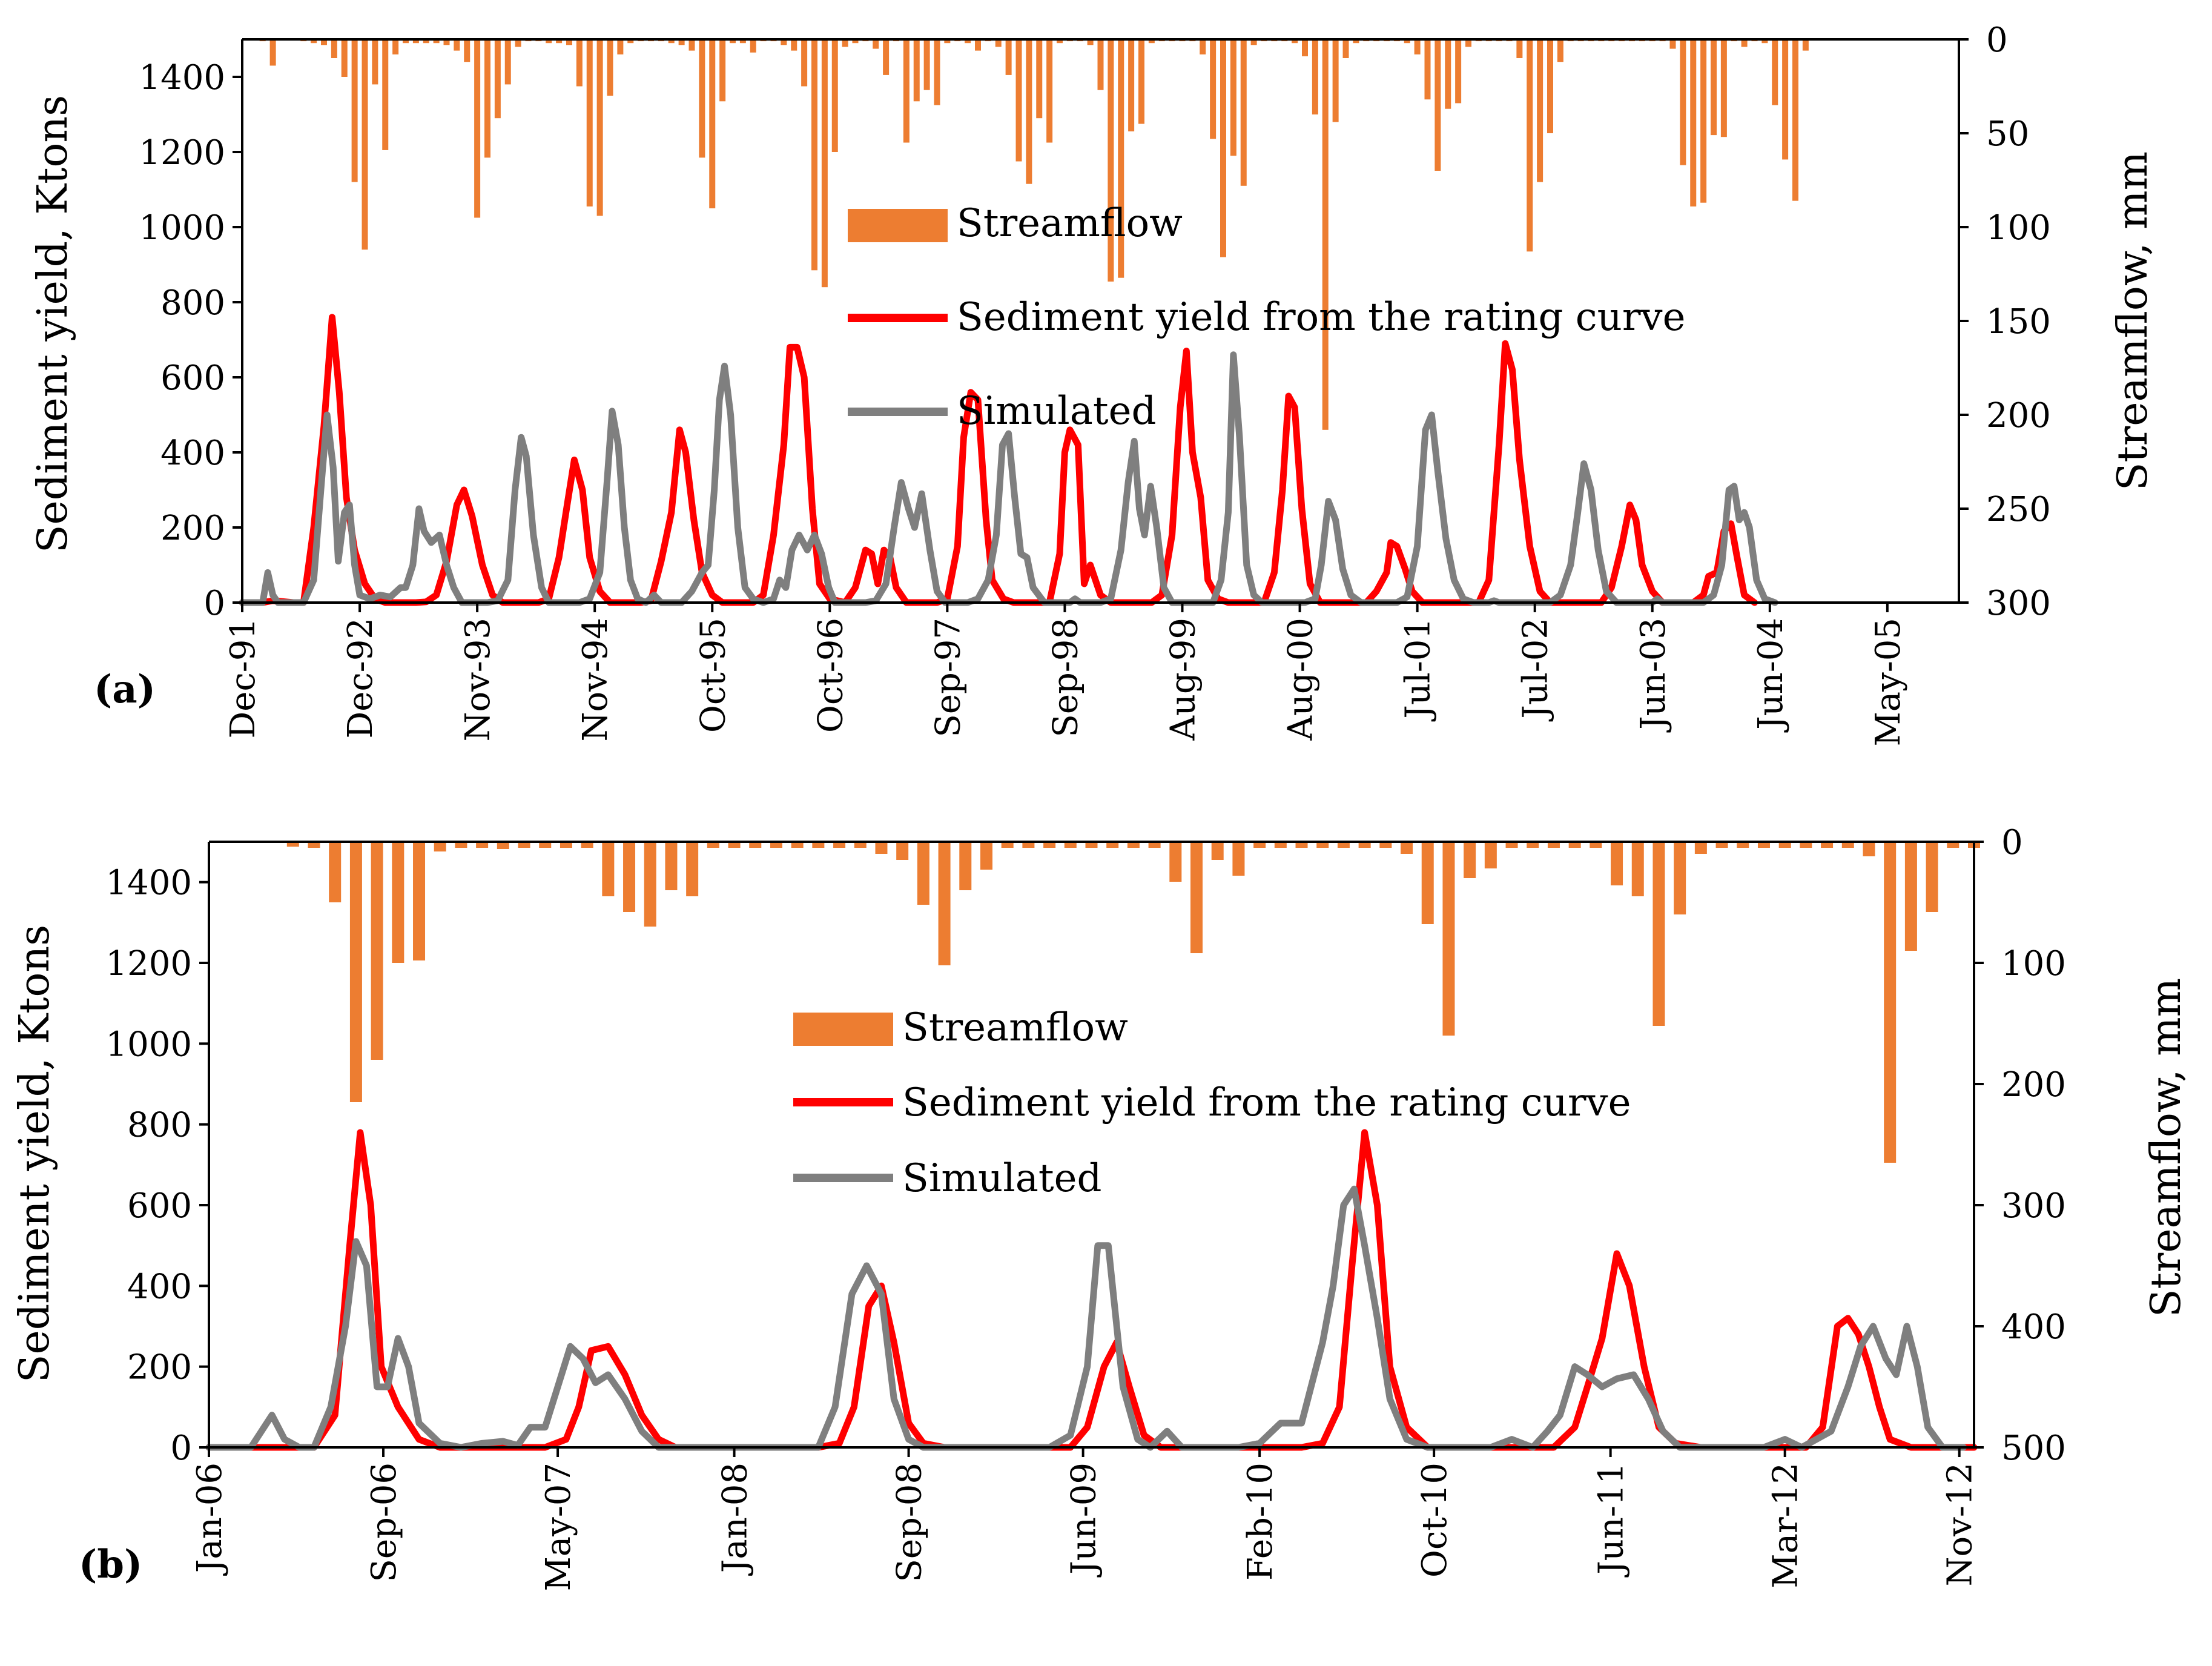 The height and width of the screenshot is (1666, 2212). I want to click on panel-a-right-axis-title: Streamflow, mm, so click(2133, 321).